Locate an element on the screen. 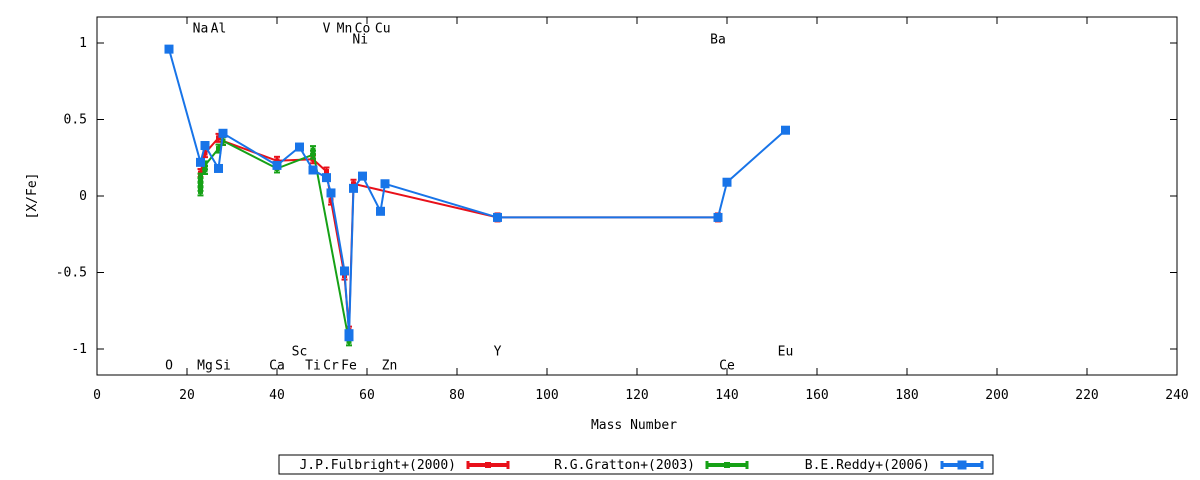 Image resolution: width=1200 pixels, height=480 pixels. x-tick-label: 60 is located at coordinates (367, 395).